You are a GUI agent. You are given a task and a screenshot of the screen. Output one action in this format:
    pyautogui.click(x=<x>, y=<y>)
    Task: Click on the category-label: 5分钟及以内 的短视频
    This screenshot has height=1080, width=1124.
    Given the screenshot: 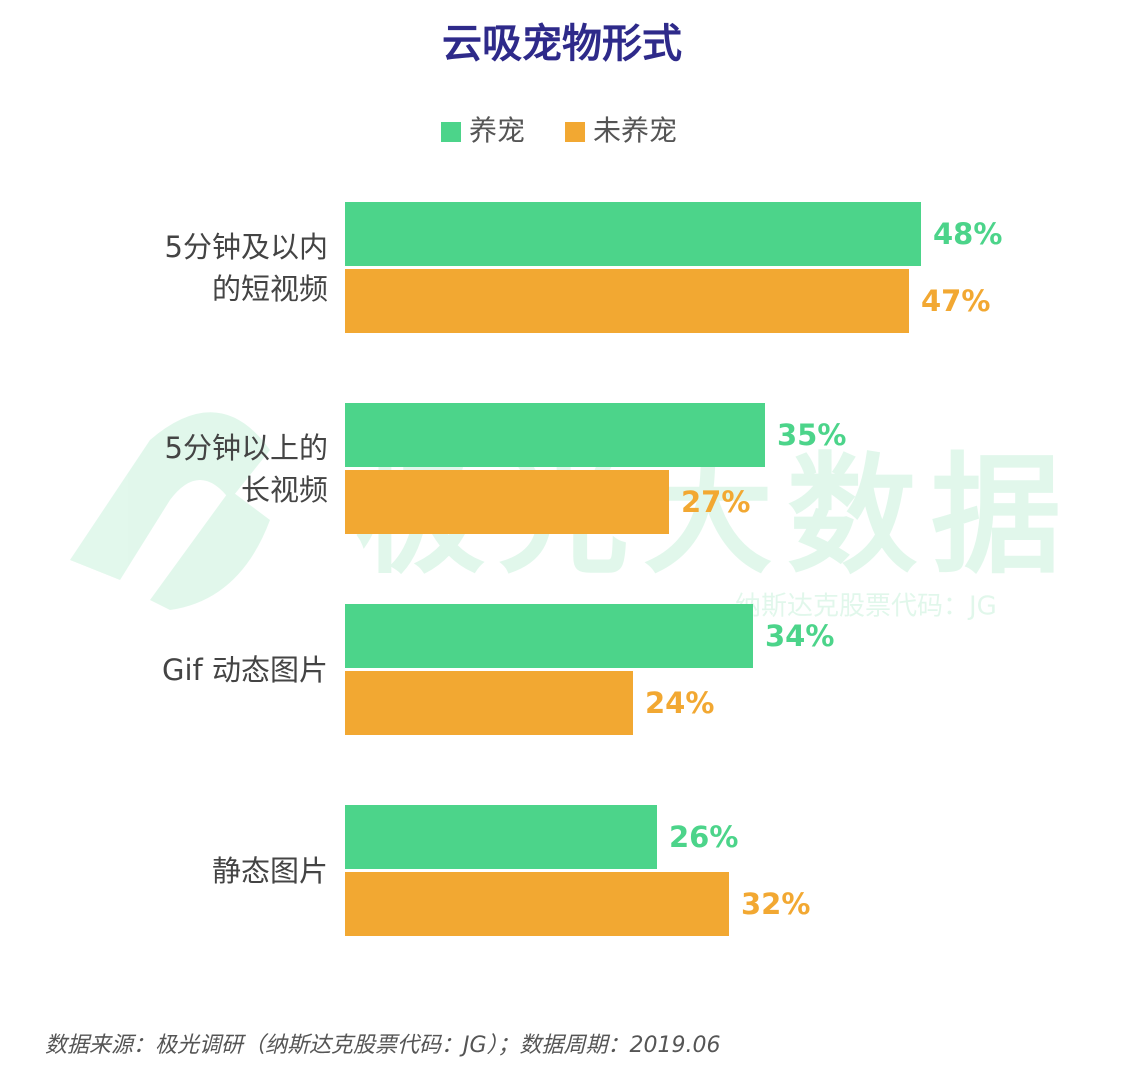 What is the action you would take?
    pyautogui.click(x=246, y=267)
    